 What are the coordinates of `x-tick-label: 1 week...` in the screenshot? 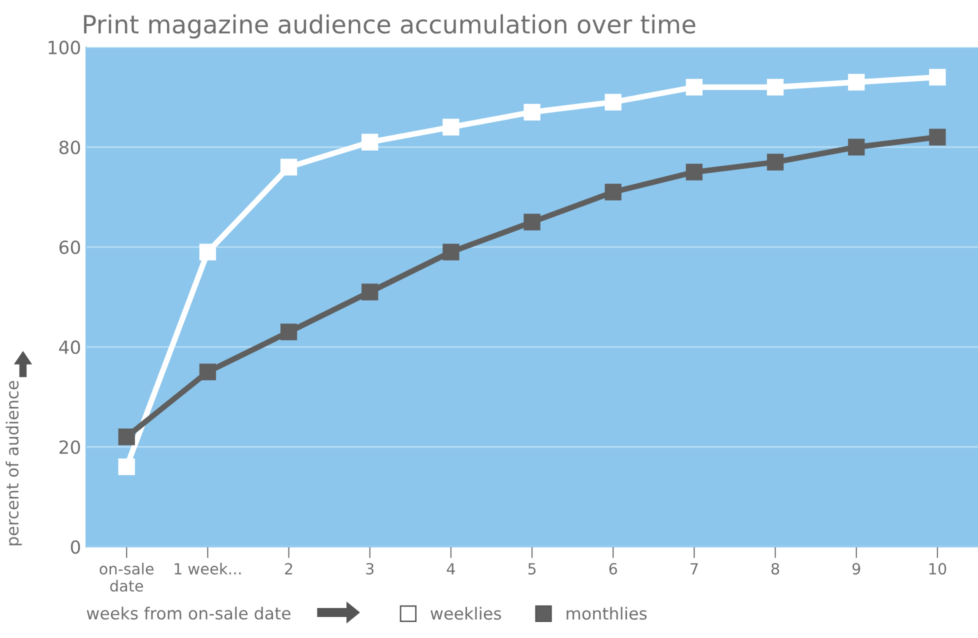 It's located at (207, 568).